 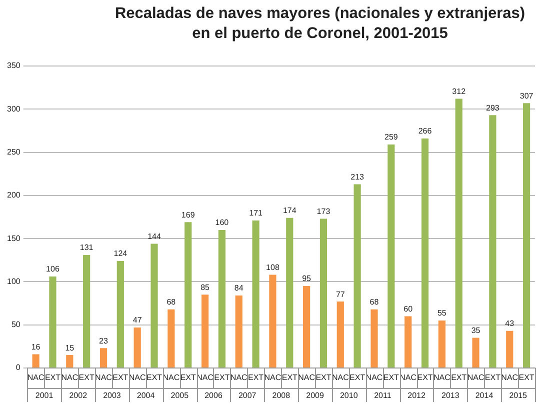 What do you see at coordinates (442, 313) in the screenshot?
I see `data-label: 55` at bounding box center [442, 313].